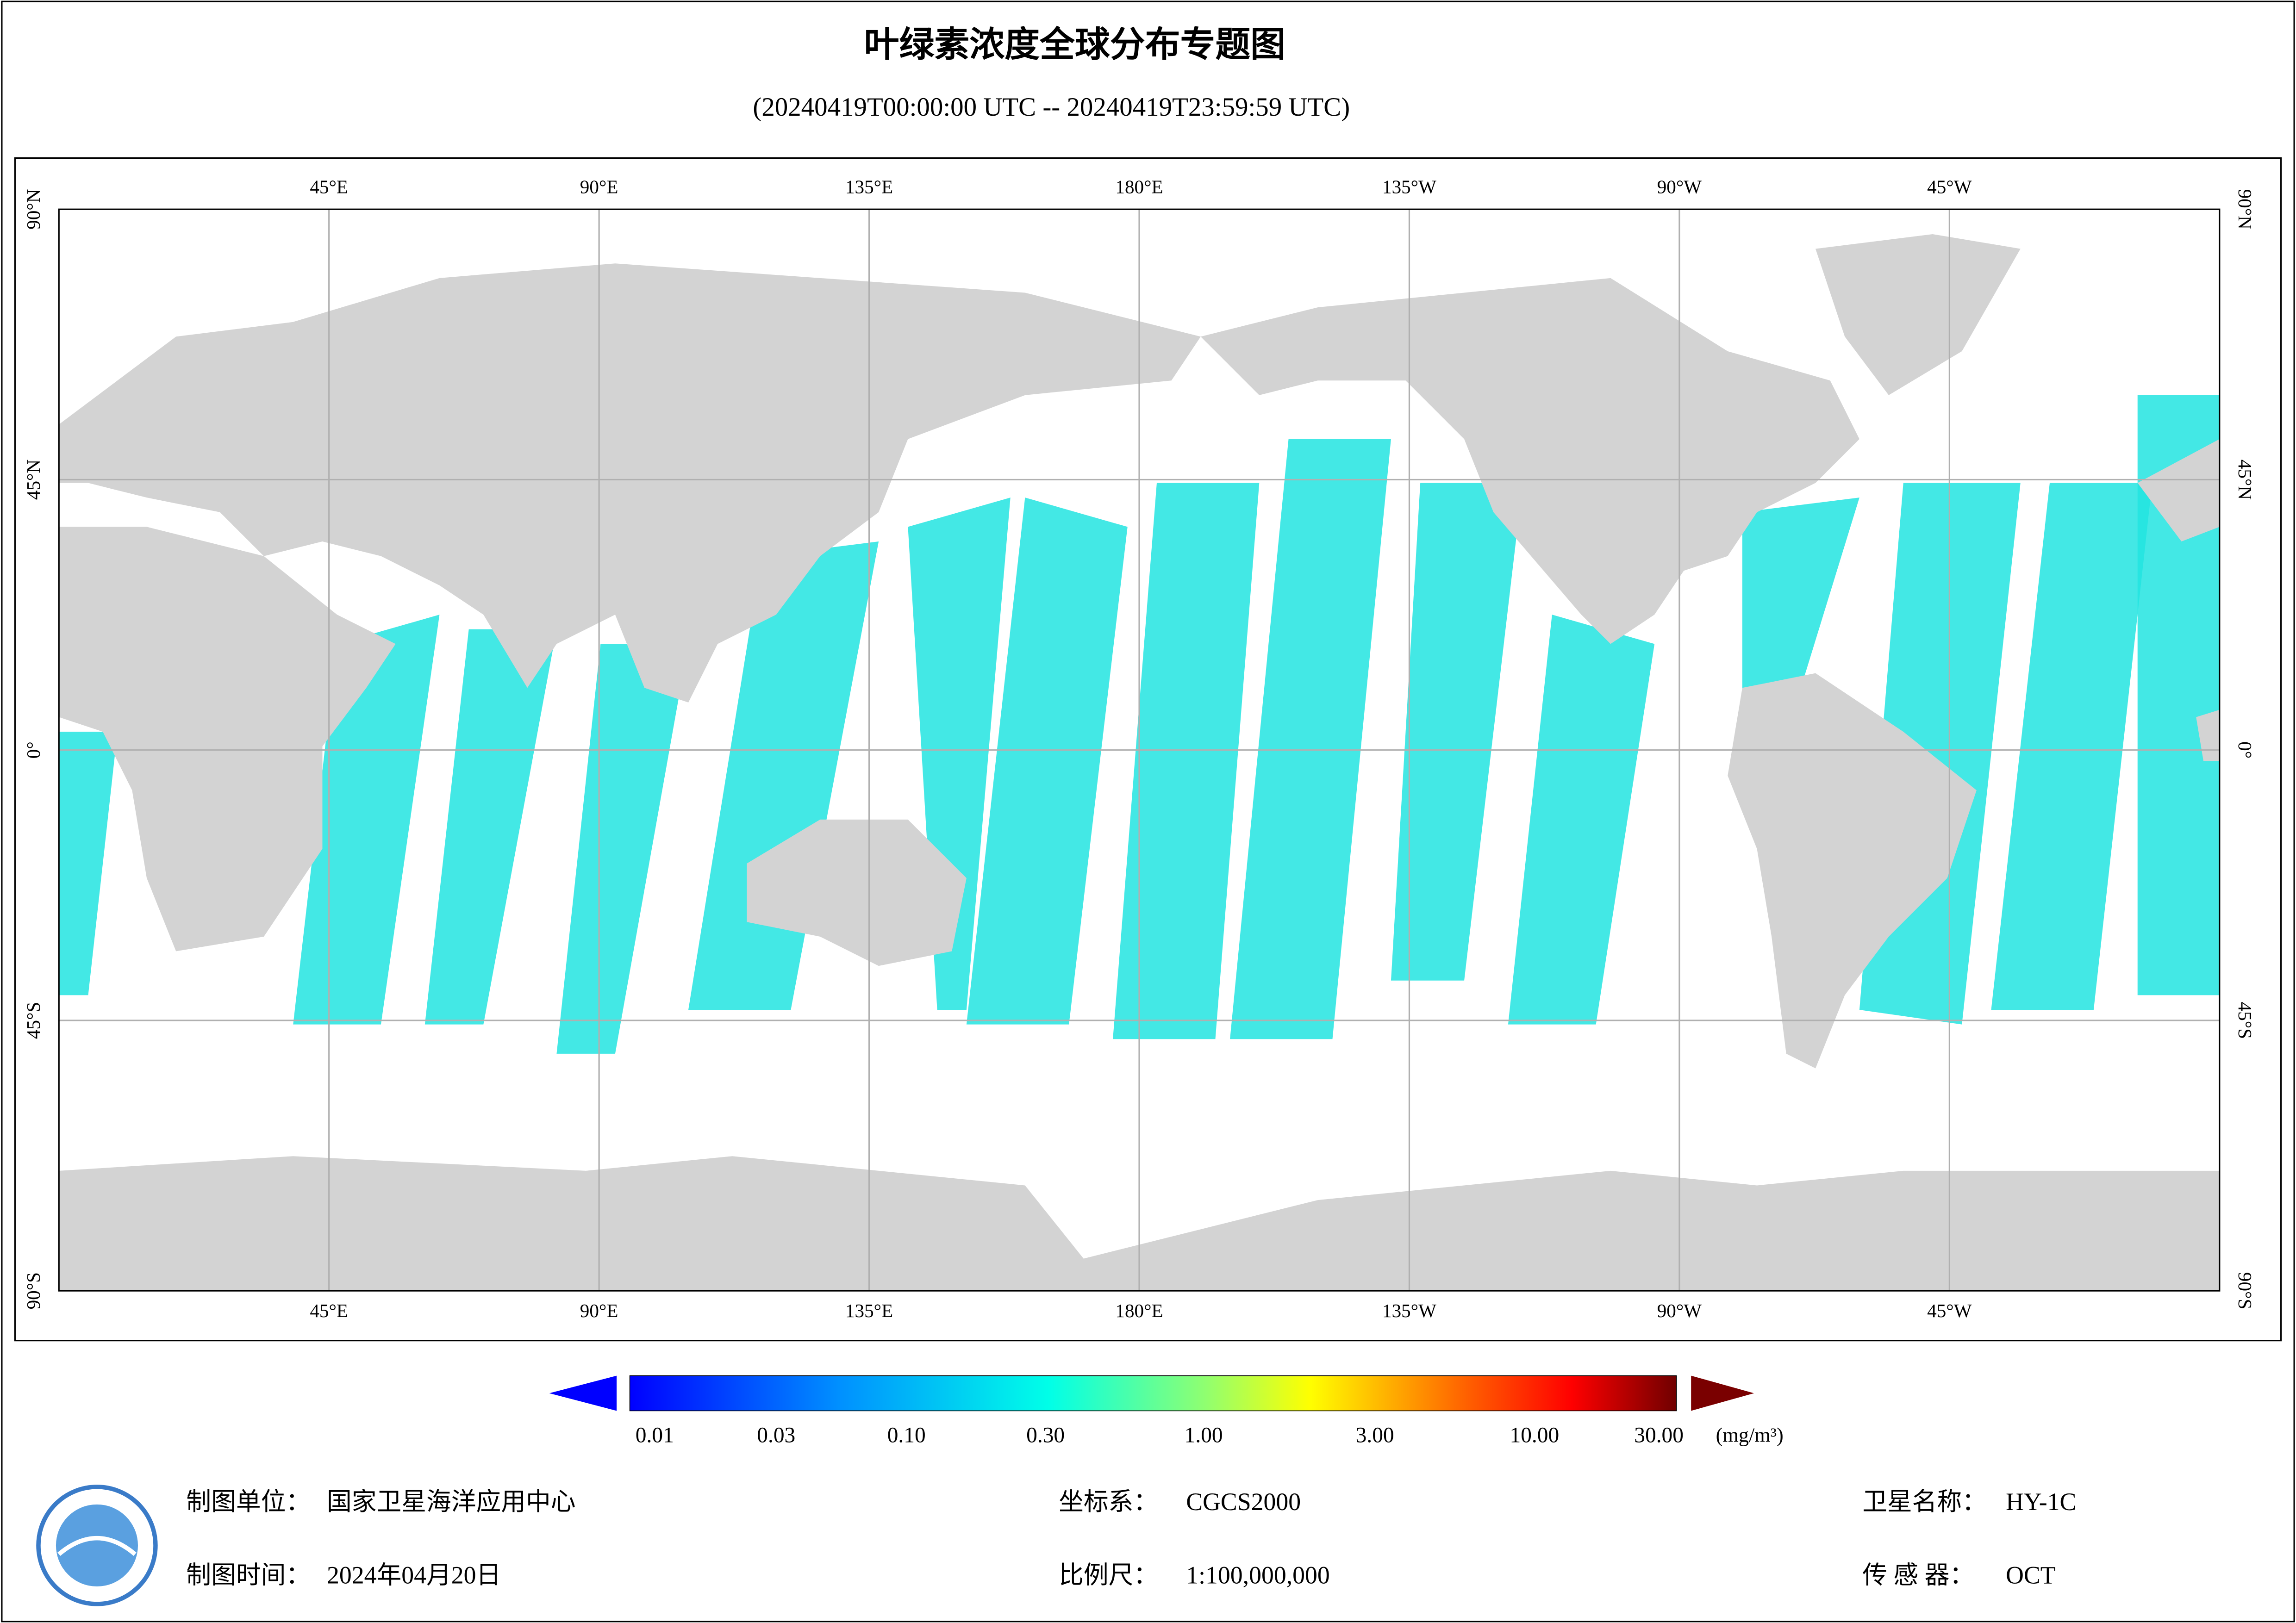 This screenshot has width=2296, height=1623. I want to click on logo, so click(97, 1545).